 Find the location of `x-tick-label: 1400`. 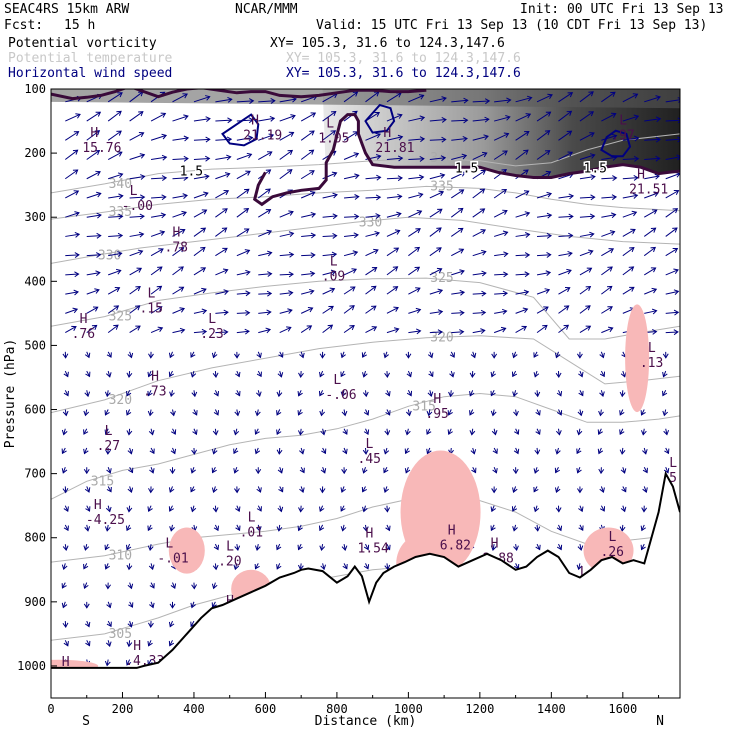

x-tick-label: 1400 is located at coordinates (551, 709).